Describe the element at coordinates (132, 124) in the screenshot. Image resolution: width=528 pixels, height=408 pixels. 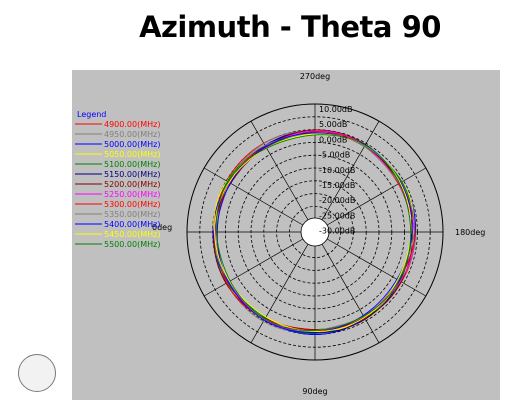
I see `legend-entry: 4900.00(MHz)` at that location.